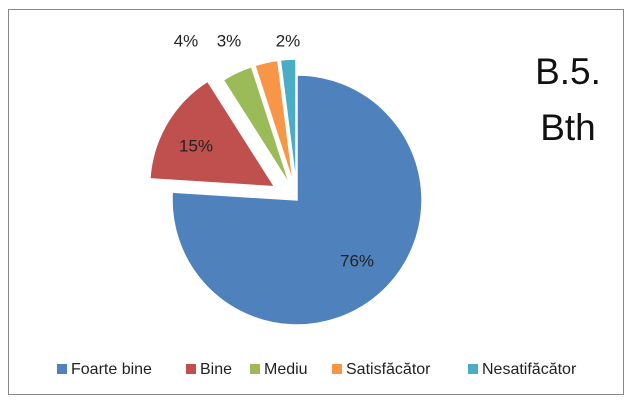 The width and height of the screenshot is (632, 401). Describe the element at coordinates (286, 369) in the screenshot. I see `legend-label: Mediu` at that location.